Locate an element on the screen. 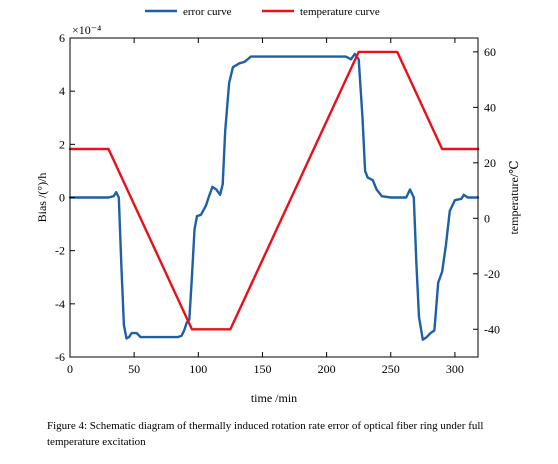 The width and height of the screenshot is (558, 464). y-left-tick-label: -6 is located at coordinates (60, 357).